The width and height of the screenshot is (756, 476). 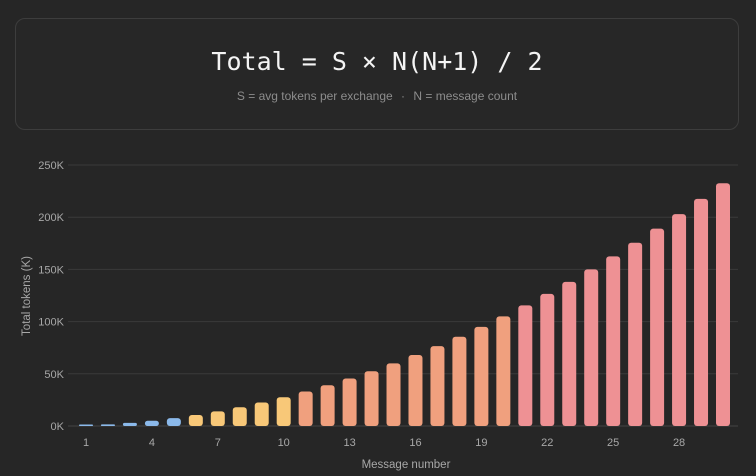 I want to click on legend-n: N = message count, so click(x=465, y=96).